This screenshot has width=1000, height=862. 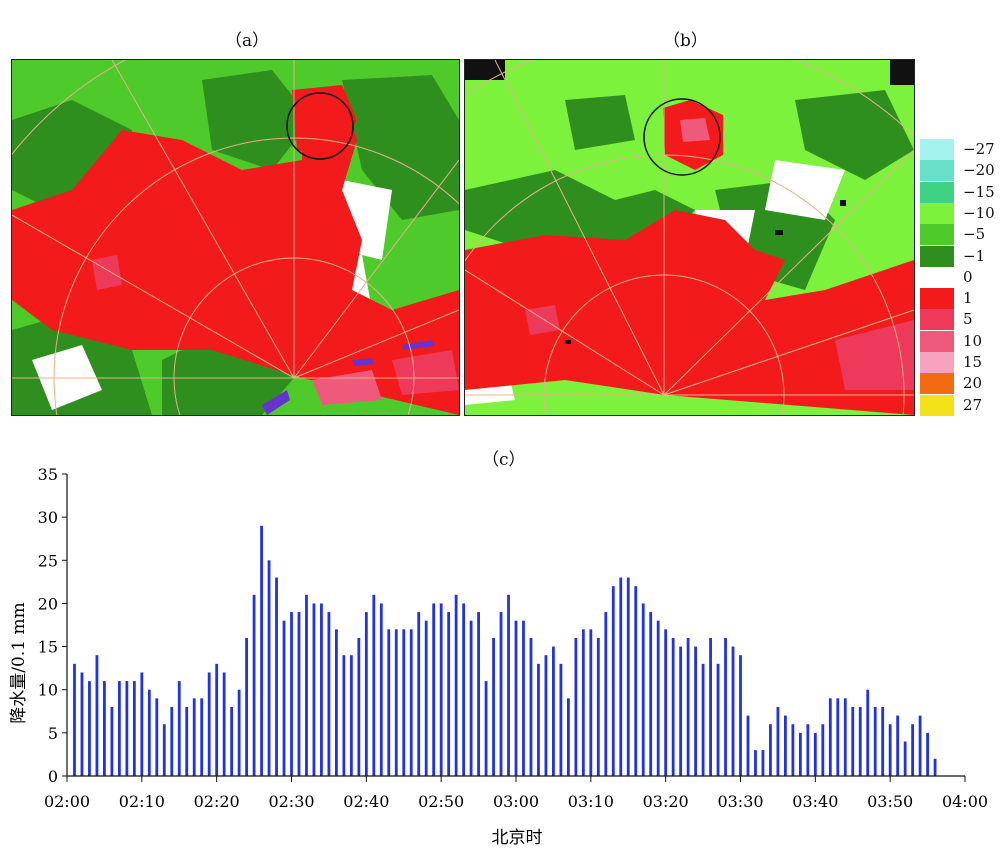 What do you see at coordinates (968, 319) in the screenshot?
I see `legend-label: 5` at bounding box center [968, 319].